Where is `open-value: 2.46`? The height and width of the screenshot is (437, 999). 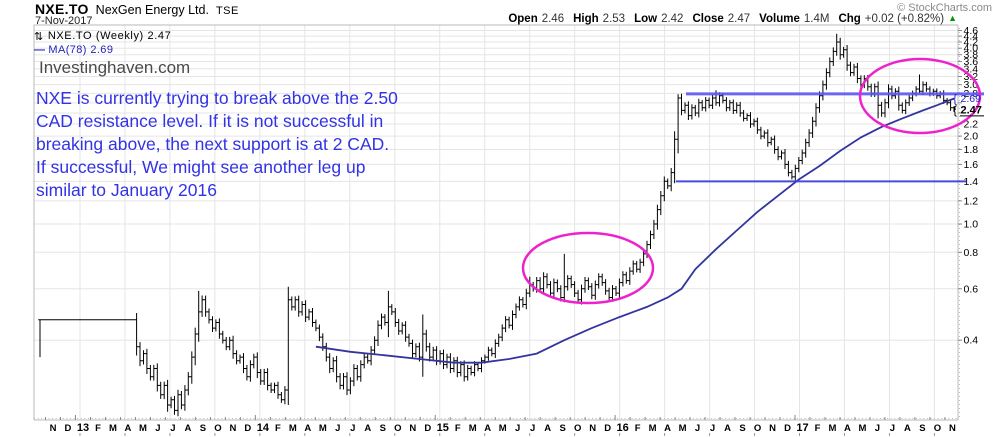 open-value: 2.46 is located at coordinates (553, 19).